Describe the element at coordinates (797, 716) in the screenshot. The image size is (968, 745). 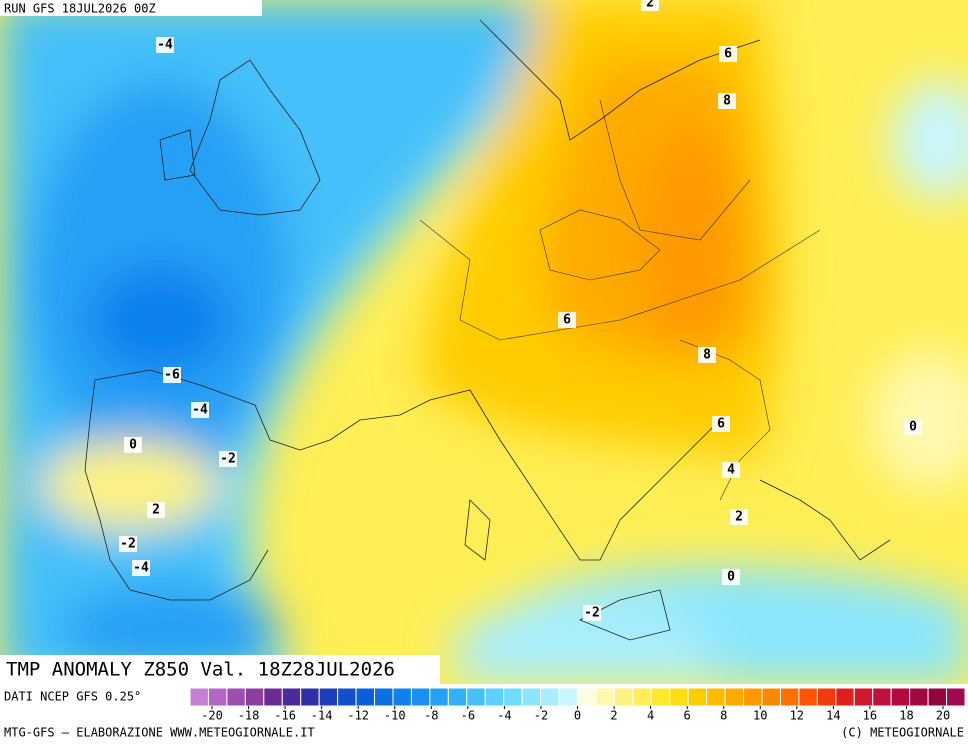
I see `colorbar-tick-label: 12` at that location.